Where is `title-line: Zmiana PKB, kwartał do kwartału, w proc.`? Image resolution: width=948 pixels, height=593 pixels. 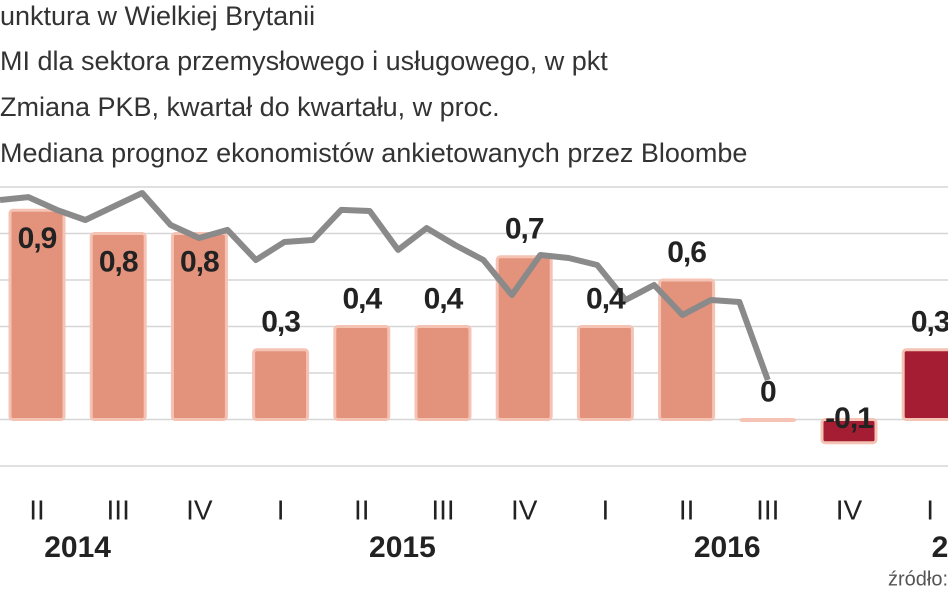
title-line: Zmiana PKB, kwartał do kwartału, w proc. is located at coordinates (250, 107).